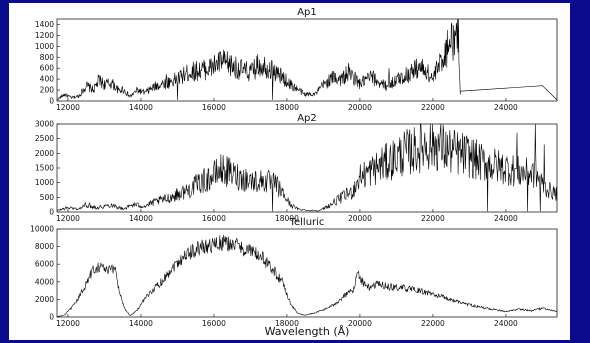 This screenshot has height=343, width=590. Describe the element at coordinates (506, 323) in the screenshot. I see `telluric-x-tick-label: 24000` at that location.